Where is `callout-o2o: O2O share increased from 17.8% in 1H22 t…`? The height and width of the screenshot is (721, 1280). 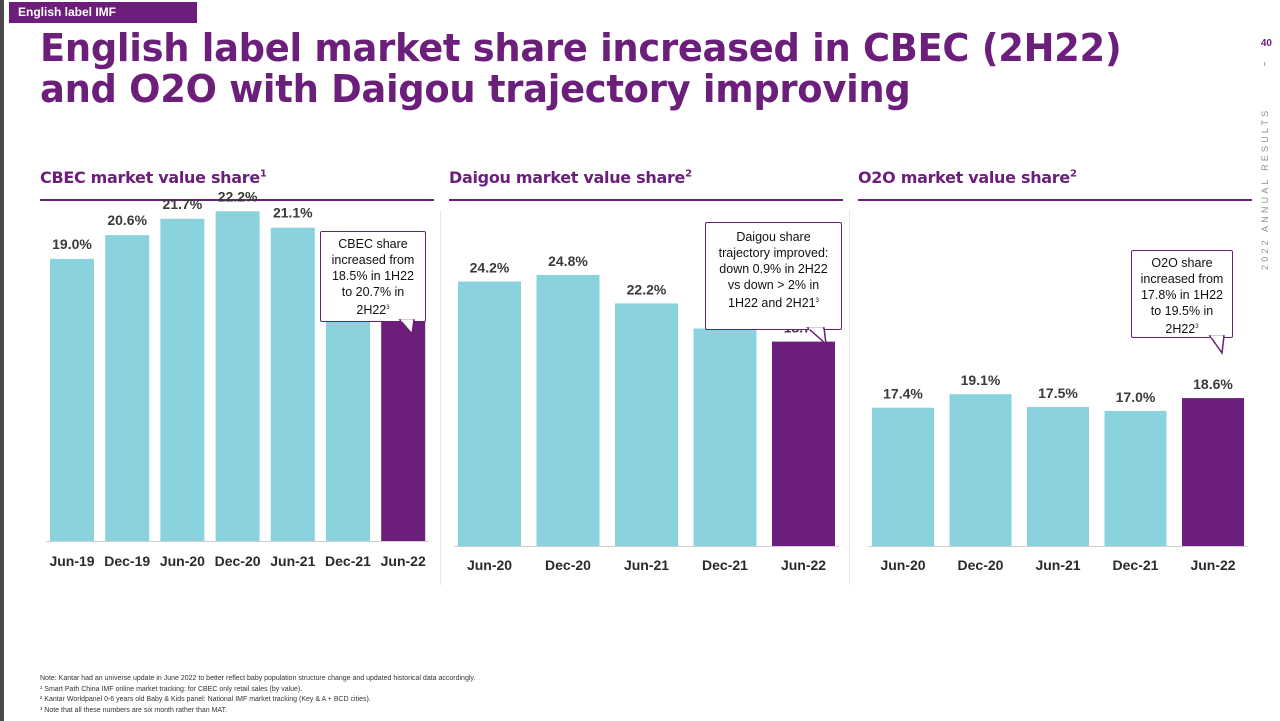
callout-o2o: O2O share increased from 17.8% in 1H22 t… is located at coordinates (1182, 294).